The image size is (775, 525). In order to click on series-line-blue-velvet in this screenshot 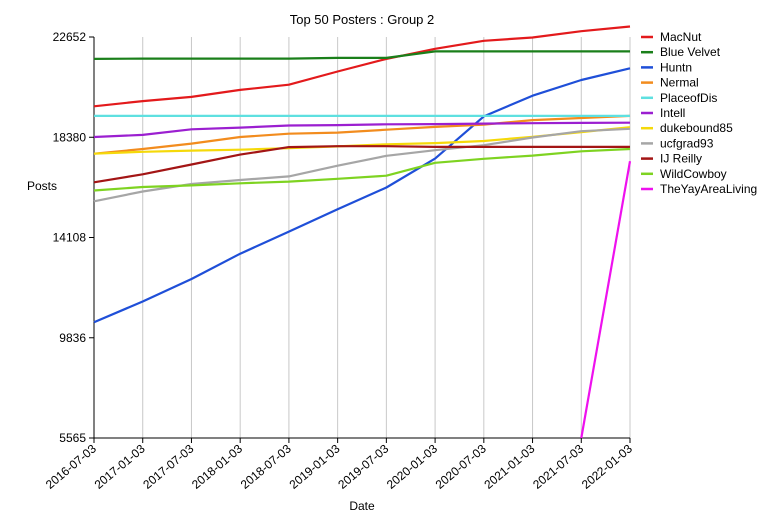, I will do `click(361, 55)`.